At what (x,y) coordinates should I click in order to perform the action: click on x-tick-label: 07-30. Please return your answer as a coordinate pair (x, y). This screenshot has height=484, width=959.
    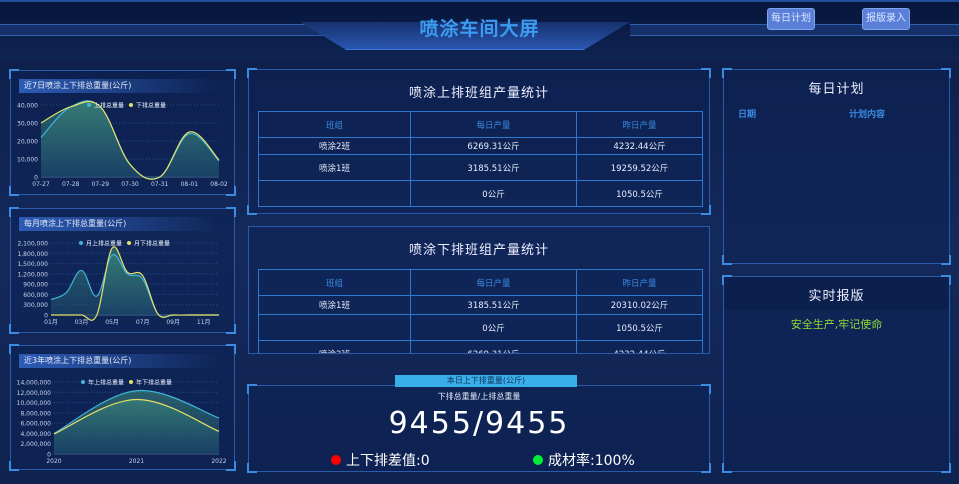
    Looking at the image, I should click on (130, 184).